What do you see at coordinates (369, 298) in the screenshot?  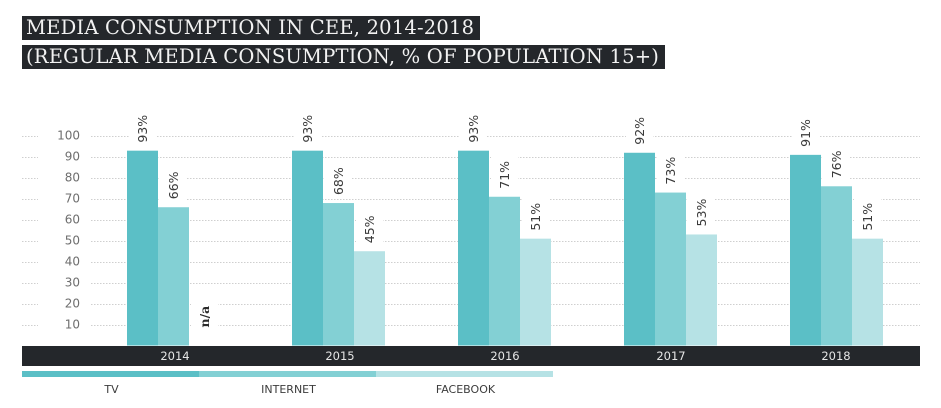 I see `bar-facebook-2015` at bounding box center [369, 298].